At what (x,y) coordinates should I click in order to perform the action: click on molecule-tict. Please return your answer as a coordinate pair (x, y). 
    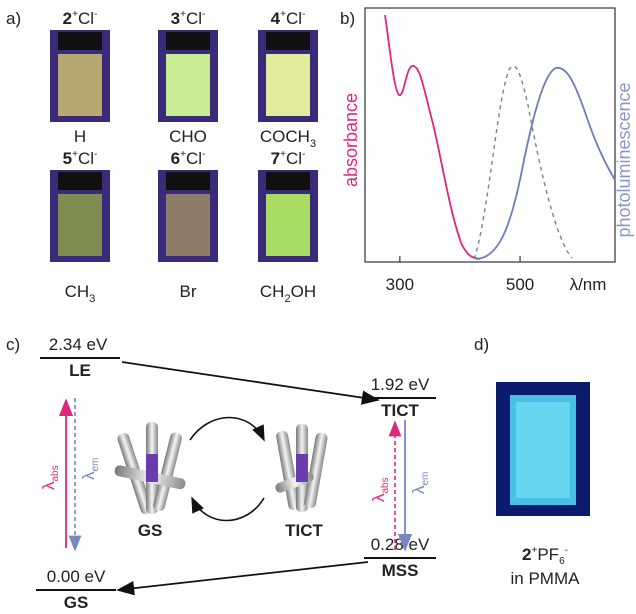
    Looking at the image, I should click on (301, 468).